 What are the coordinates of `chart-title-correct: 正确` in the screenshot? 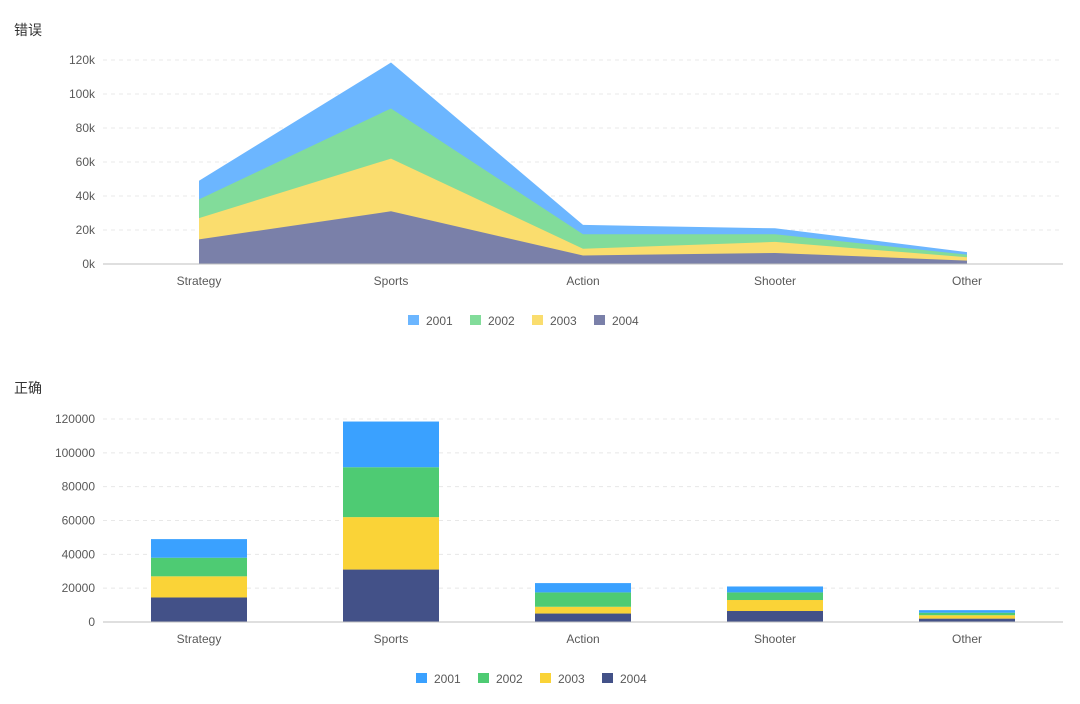 It's located at (28, 389).